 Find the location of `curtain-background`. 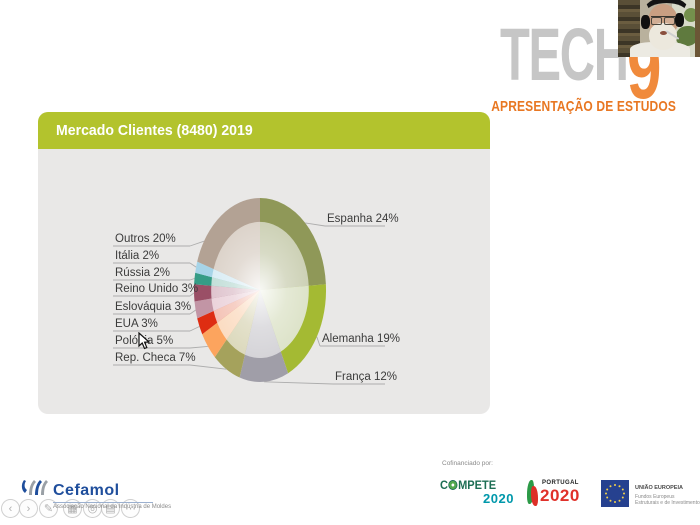

curtain-background is located at coordinates (697, 28).